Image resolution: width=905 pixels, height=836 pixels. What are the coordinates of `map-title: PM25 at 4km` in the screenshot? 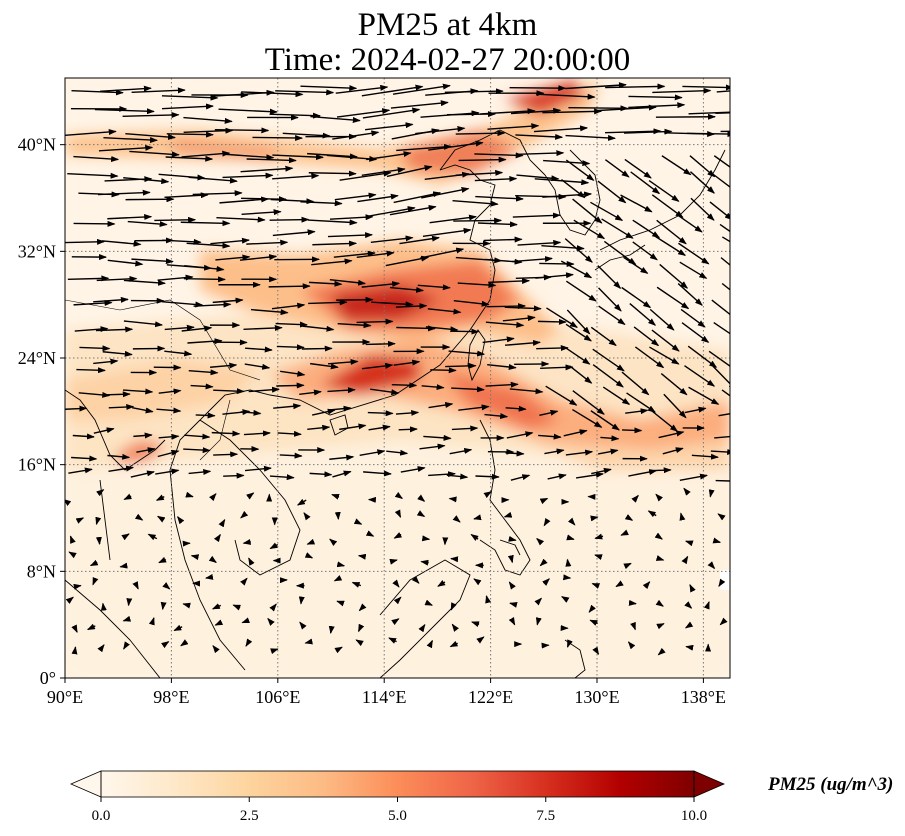 It's located at (447, 25).